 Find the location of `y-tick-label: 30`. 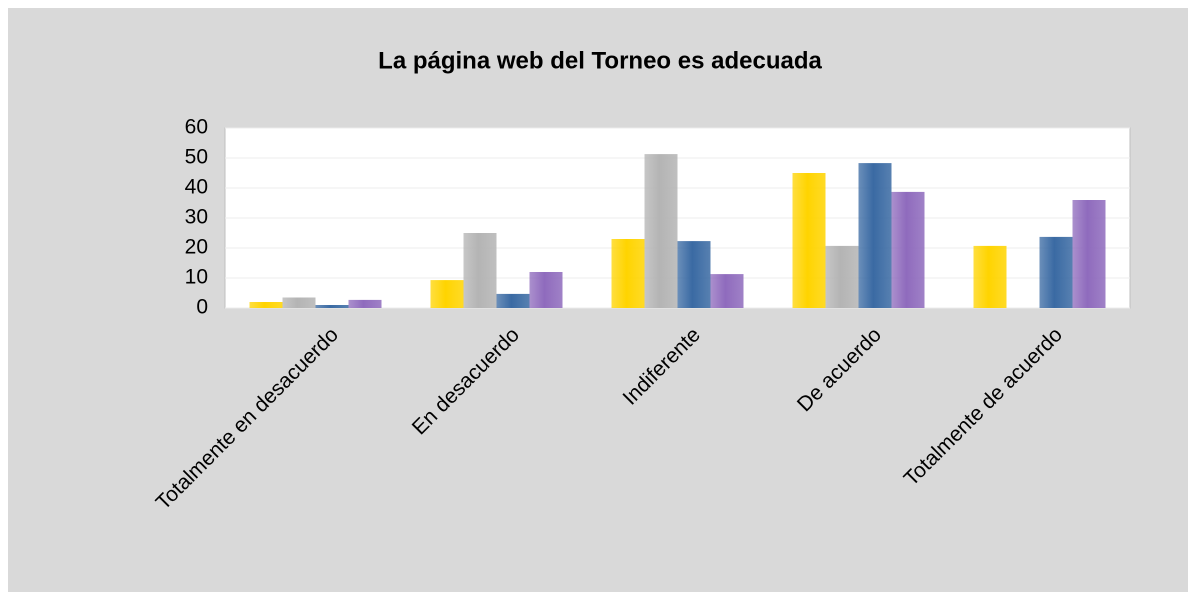

y-tick-label: 30 is located at coordinates (196, 217).